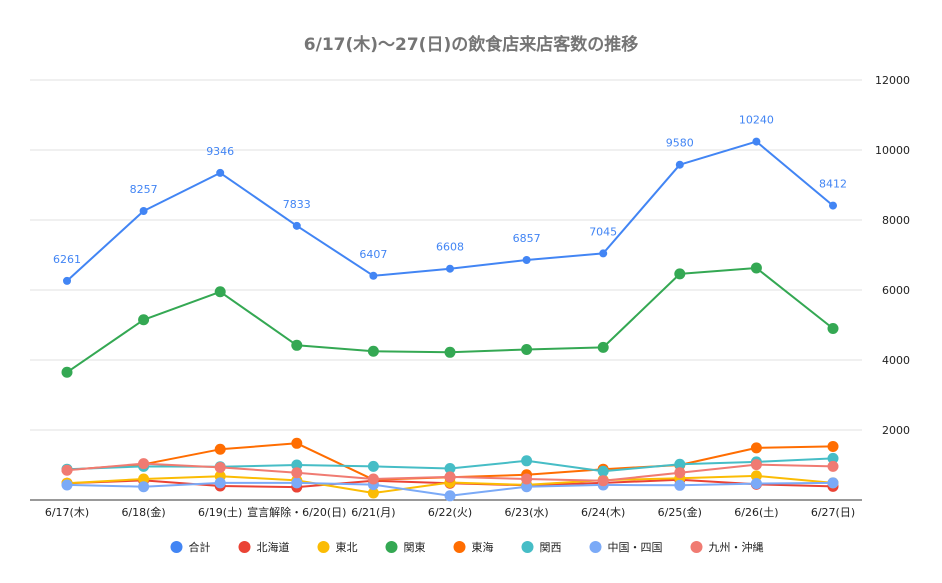 The width and height of the screenshot is (942, 583). What do you see at coordinates (551, 547) in the screenshot?
I see `legend-label: 関西` at bounding box center [551, 547].